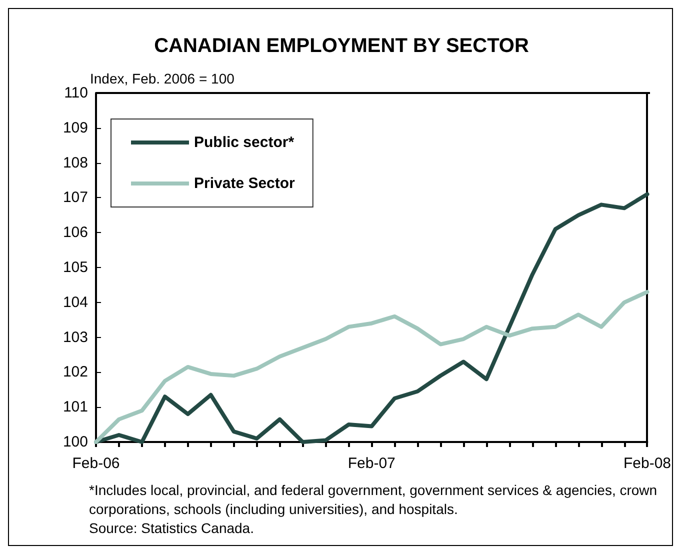 The height and width of the screenshot is (557, 683). I want to click on y-tick-label: 106, so click(75, 233).